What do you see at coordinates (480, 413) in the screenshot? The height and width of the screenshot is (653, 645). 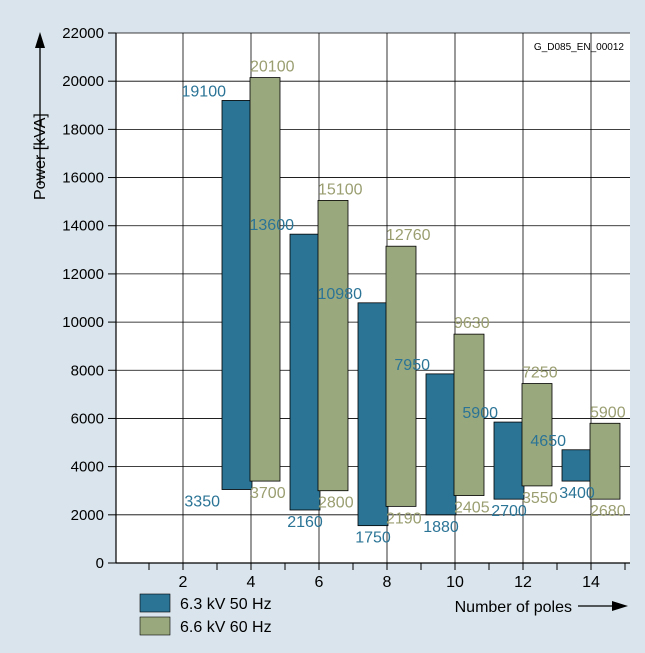 I see `data-label-high-50hz-poles-12: 5900` at bounding box center [480, 413].